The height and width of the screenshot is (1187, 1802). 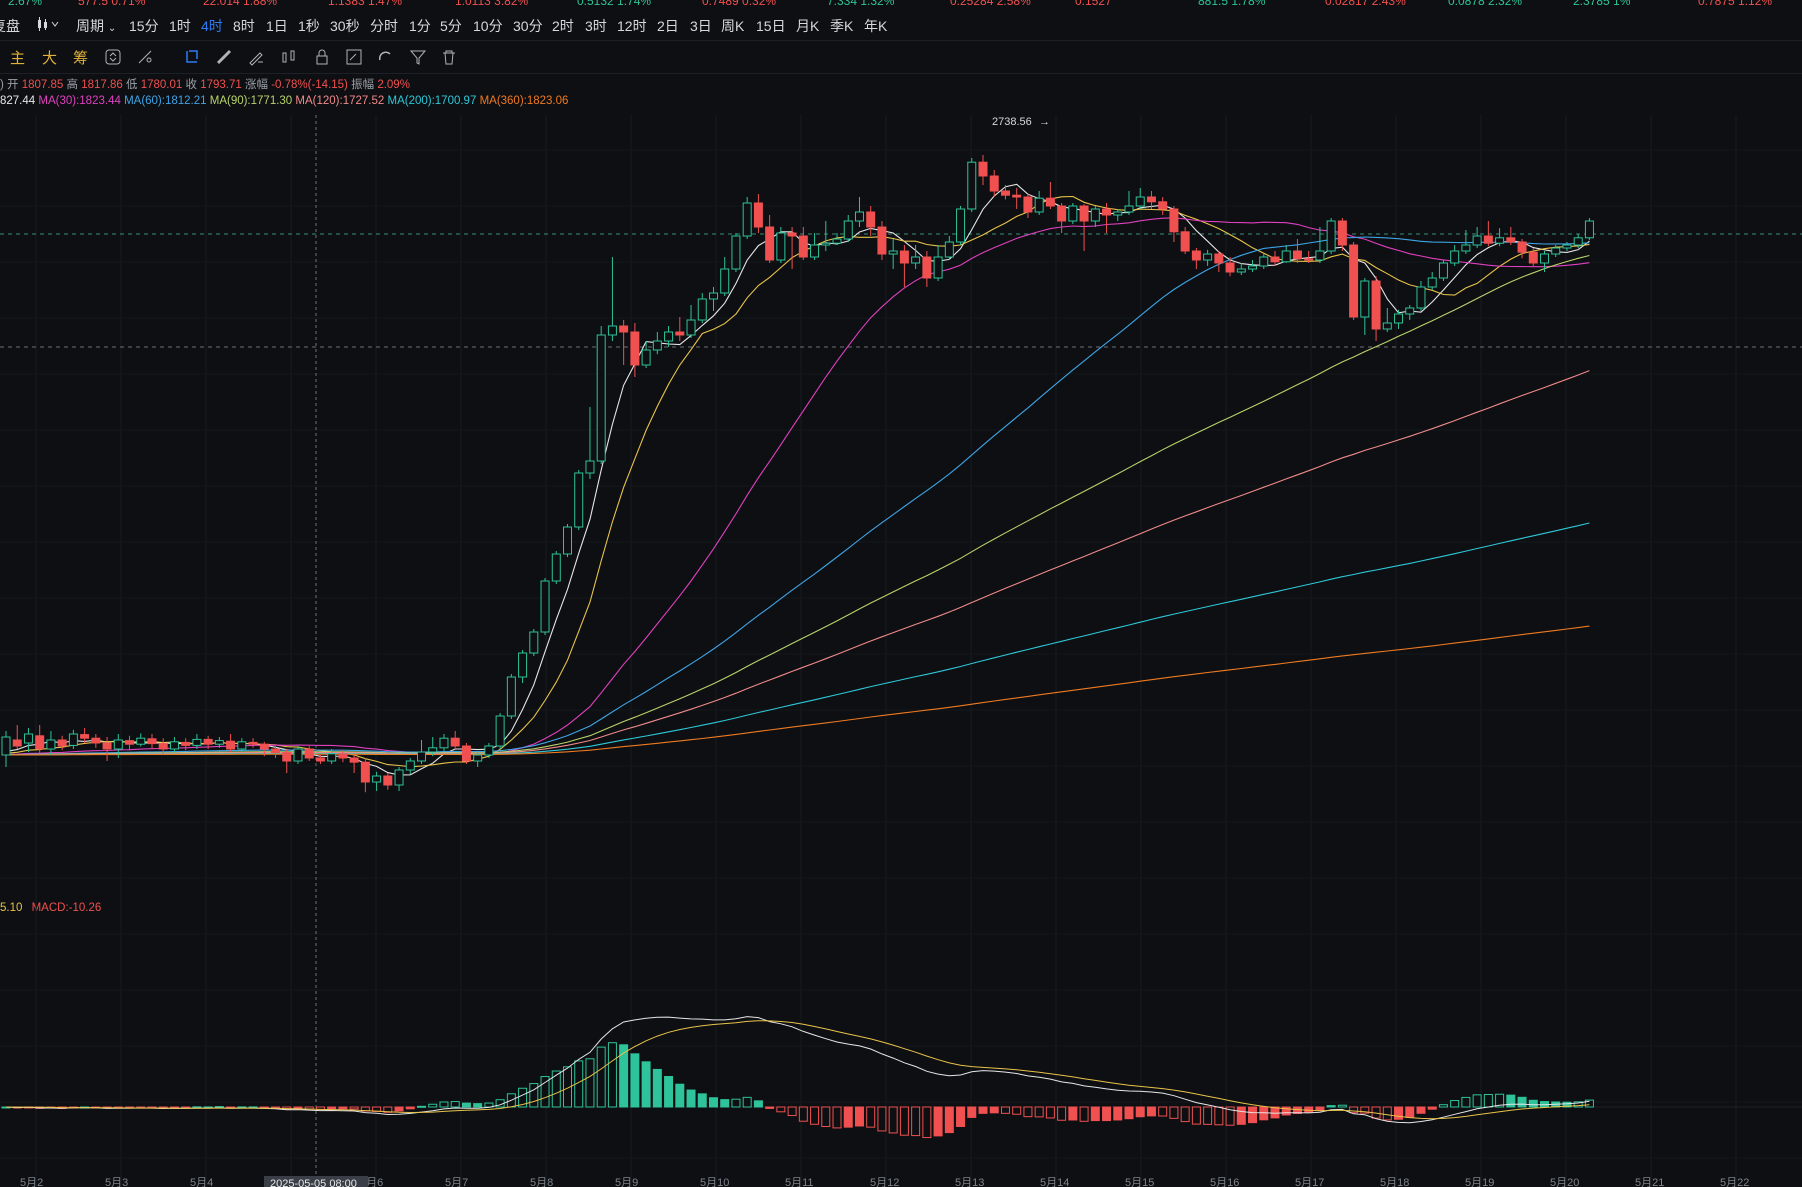 I want to click on ruler-icon, so click(x=224, y=57).